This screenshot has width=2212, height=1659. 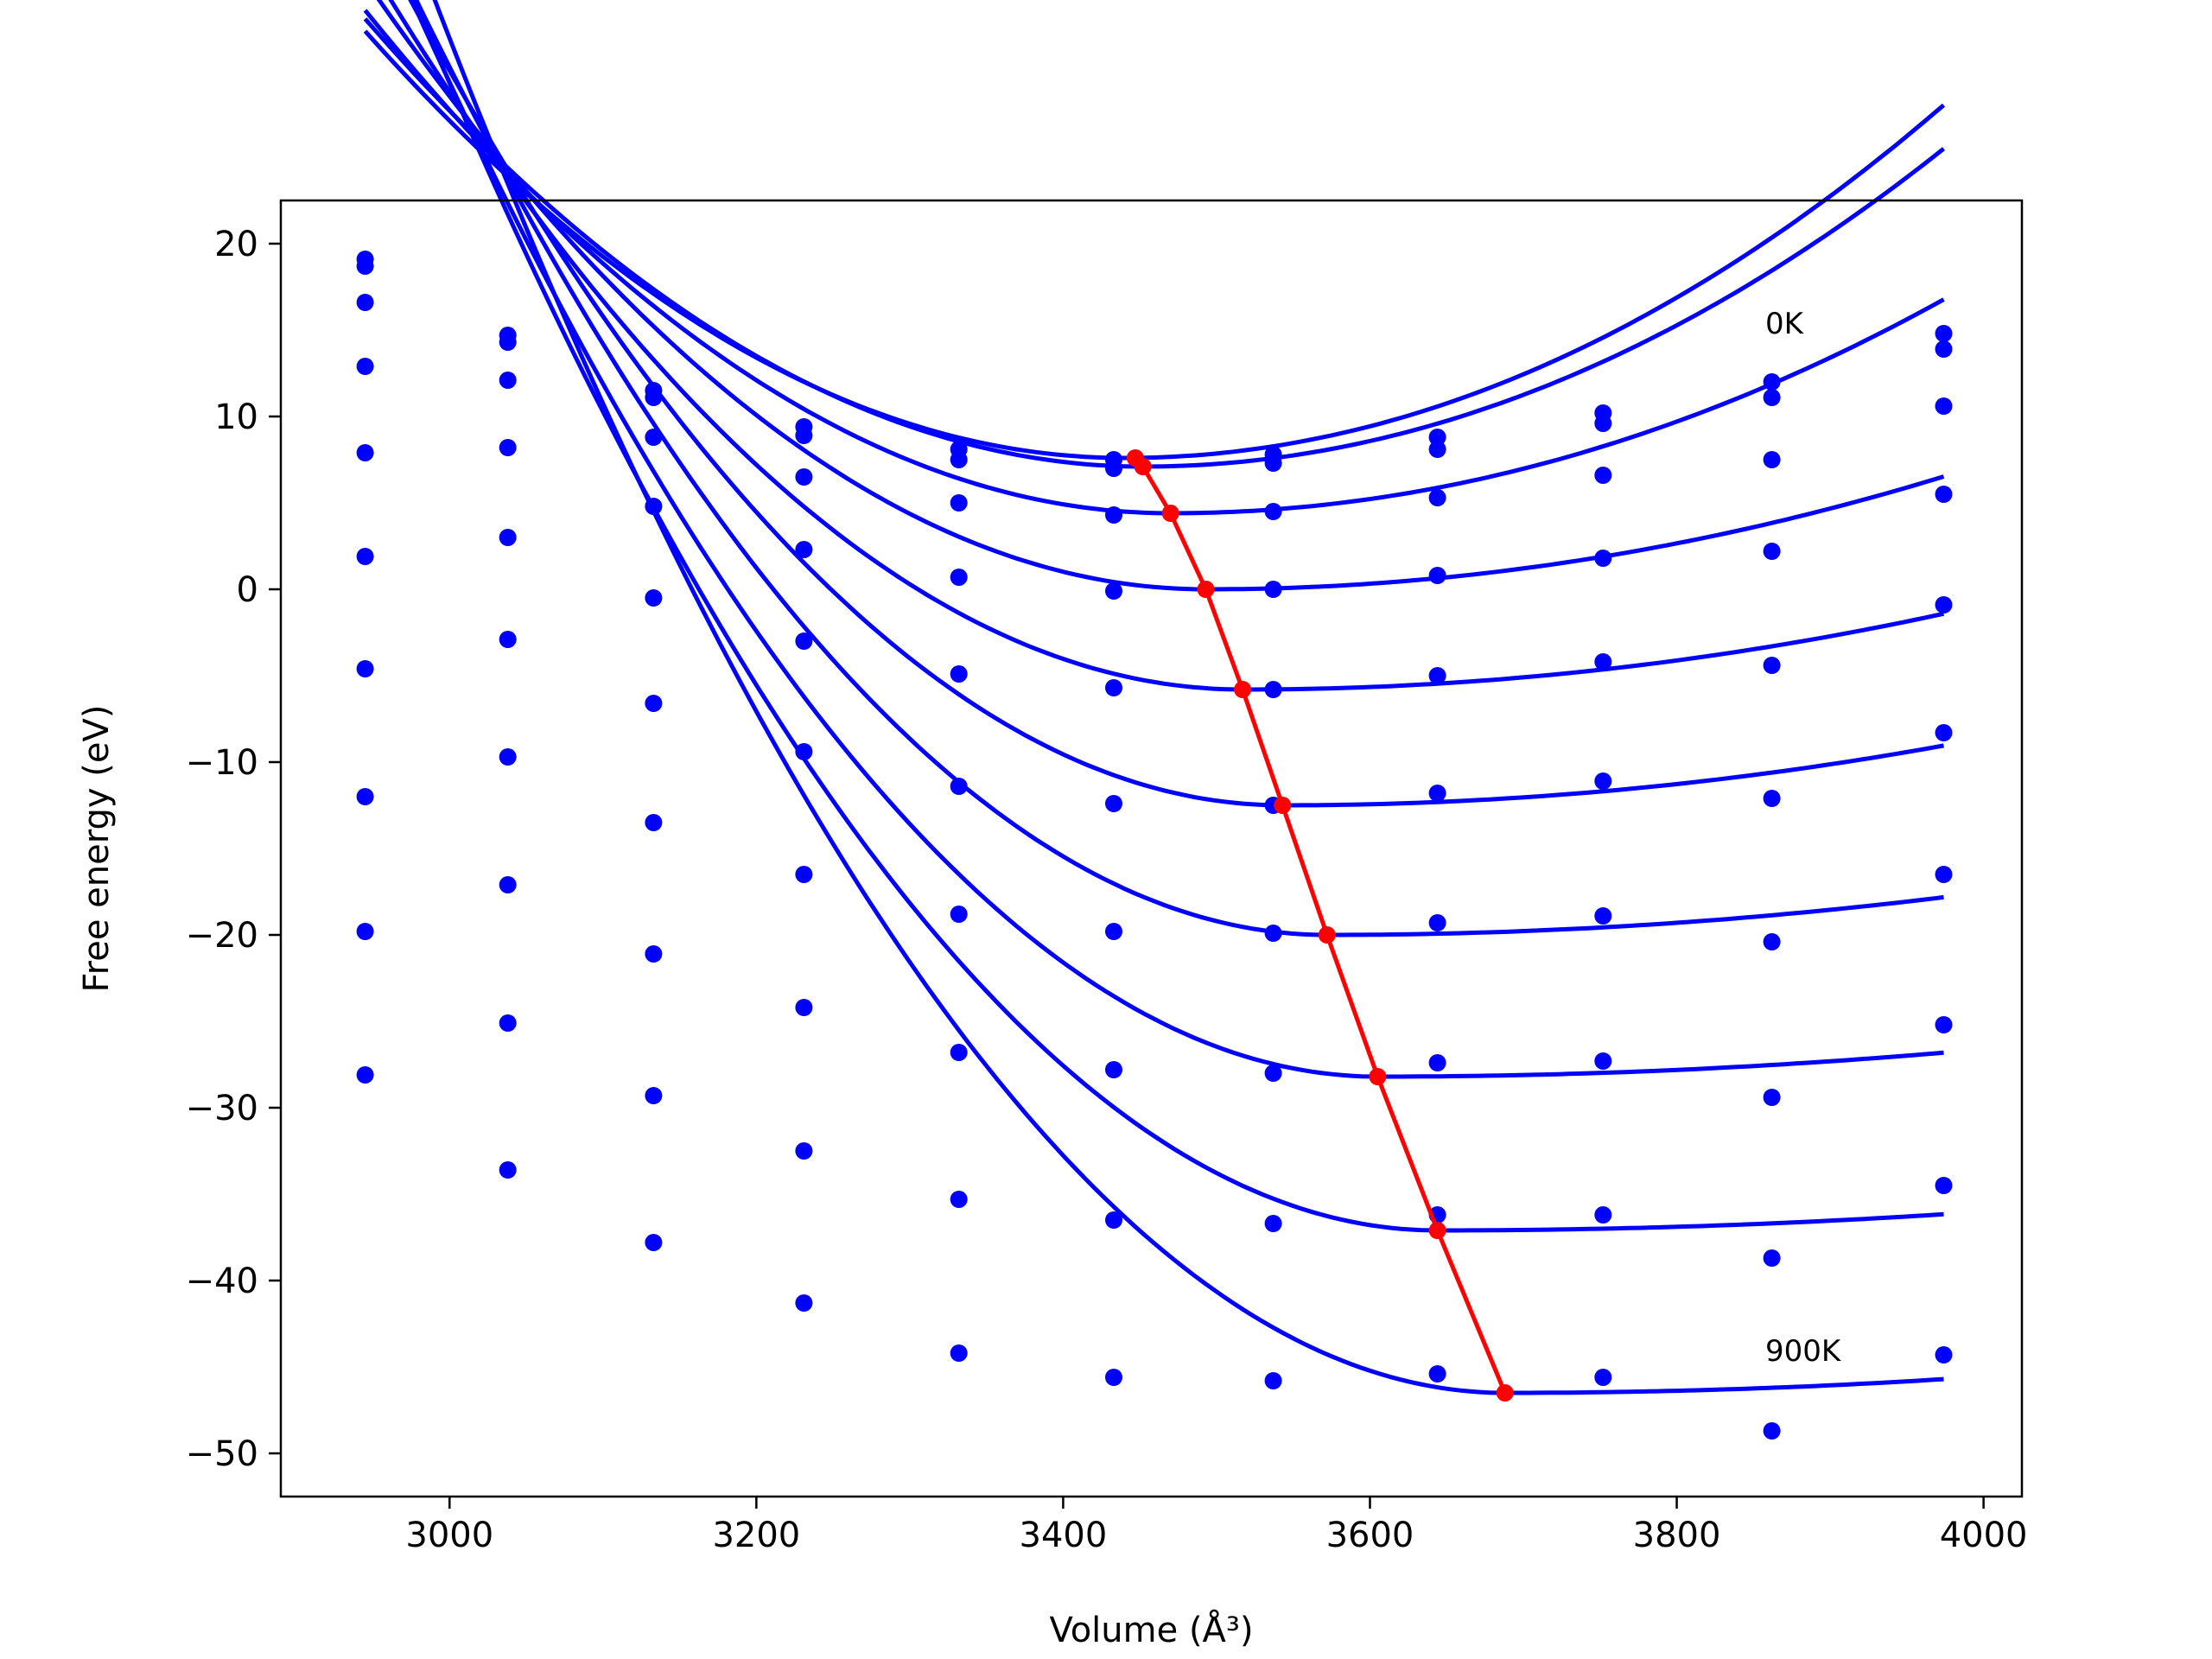 What do you see at coordinates (222, 1281) in the screenshot?
I see `y-tick-label-6: −40` at bounding box center [222, 1281].